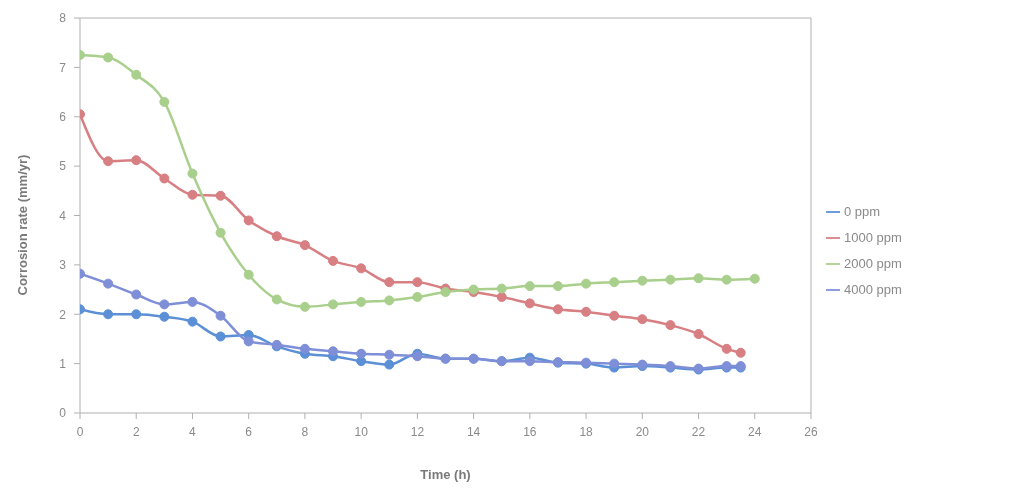  I want to click on x-tick-label: 18, so click(586, 431).